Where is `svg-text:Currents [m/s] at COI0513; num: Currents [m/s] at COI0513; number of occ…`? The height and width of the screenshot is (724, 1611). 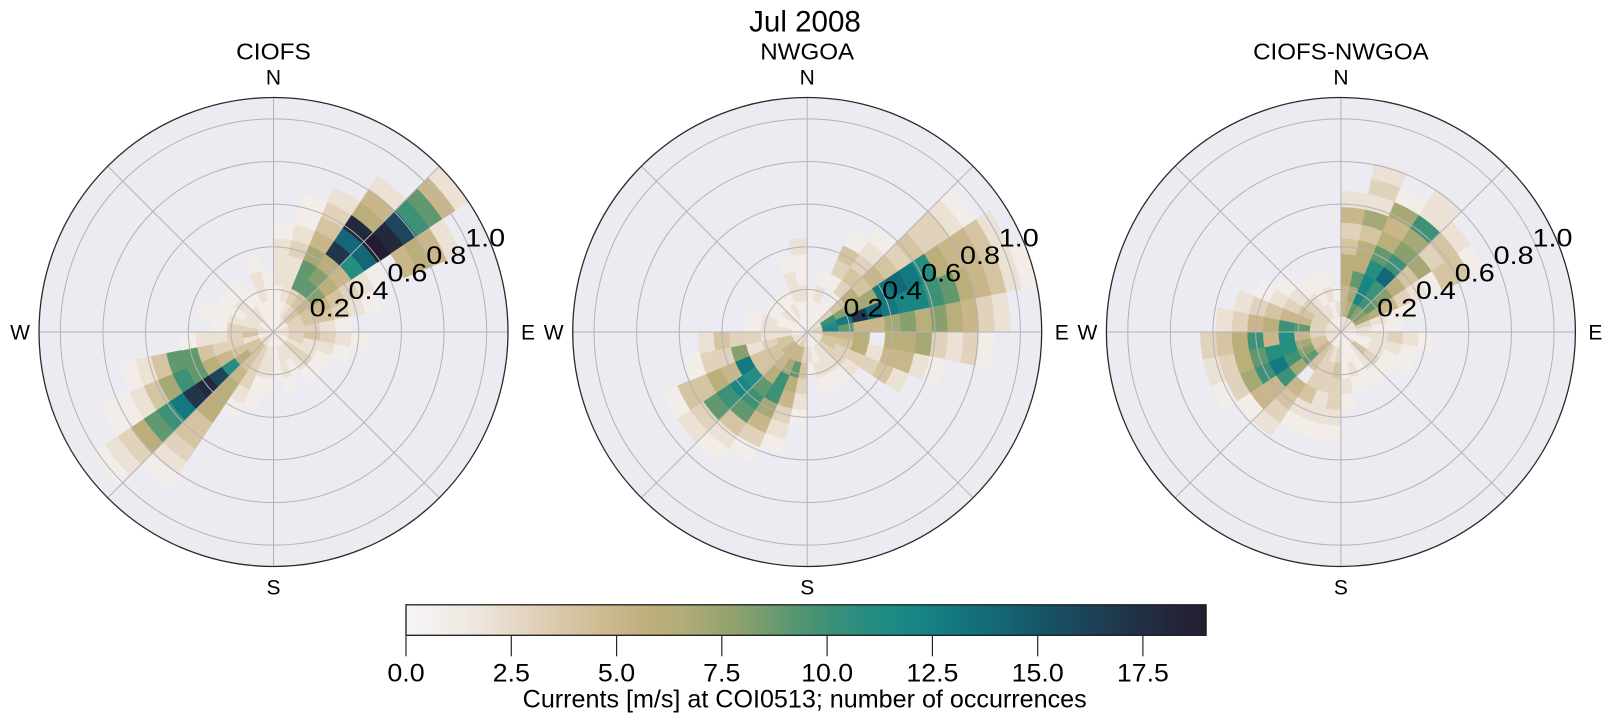 svg-text:Currents [m/s] at COI0513; num: Currents [m/s] at COI0513; number of occ… is located at coordinates (805, 700).